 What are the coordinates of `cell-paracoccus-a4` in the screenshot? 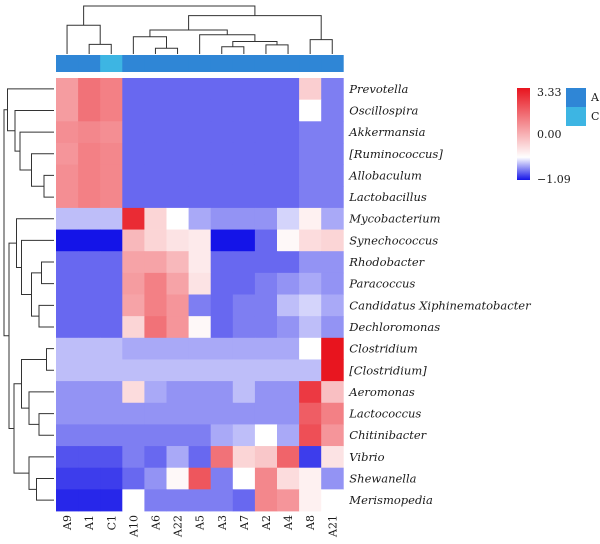 It's located at (288, 283).